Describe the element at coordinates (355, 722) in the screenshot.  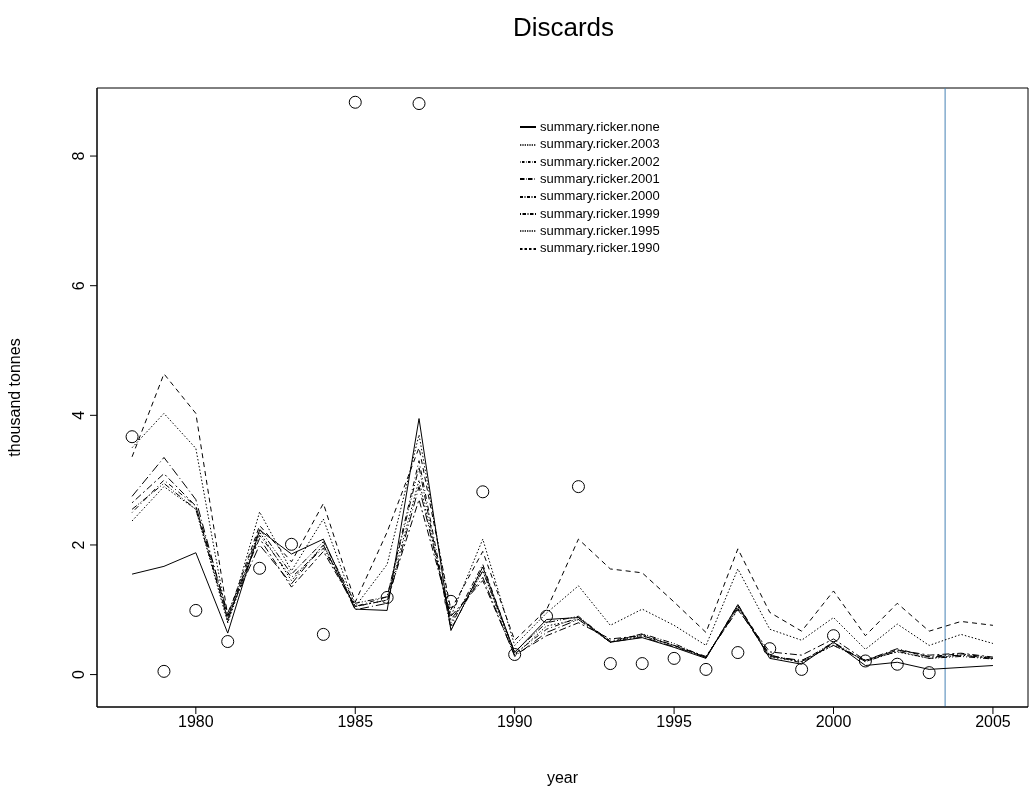
I see `x-tick-label: 1985` at that location.